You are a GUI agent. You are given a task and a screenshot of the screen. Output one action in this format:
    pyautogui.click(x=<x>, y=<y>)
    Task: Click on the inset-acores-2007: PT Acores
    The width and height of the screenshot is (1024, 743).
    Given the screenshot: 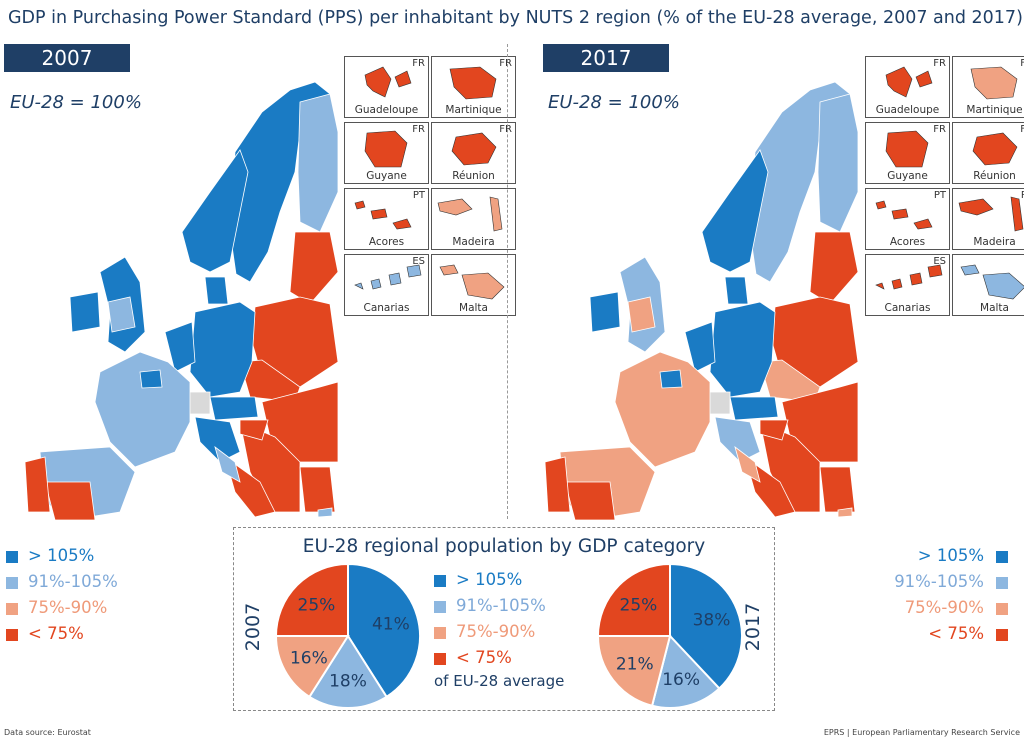 What is the action you would take?
    pyautogui.click(x=386, y=219)
    